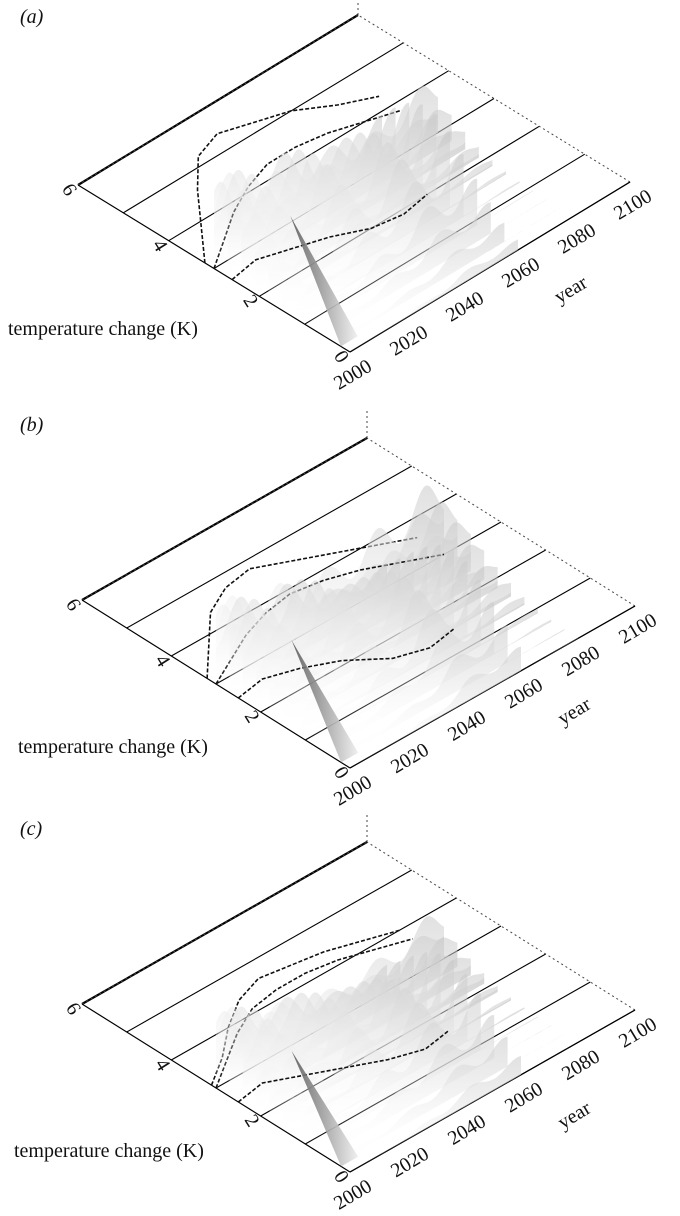 The width and height of the screenshot is (680, 1216). I want to click on y-tick-label-a-2: 4, so click(160, 245).